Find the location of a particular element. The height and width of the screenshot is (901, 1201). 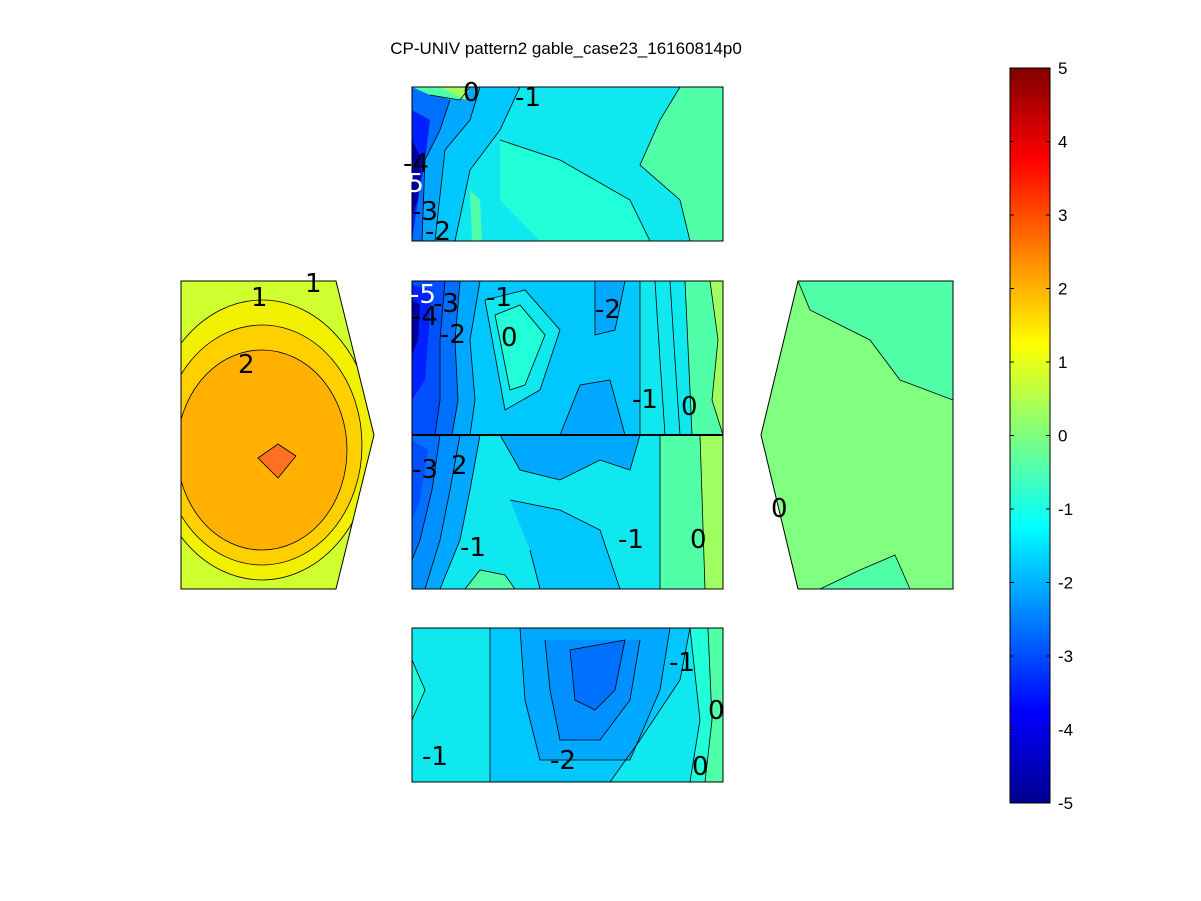

panel-roof-upper-region-blob2 is located at coordinates (610, 308).